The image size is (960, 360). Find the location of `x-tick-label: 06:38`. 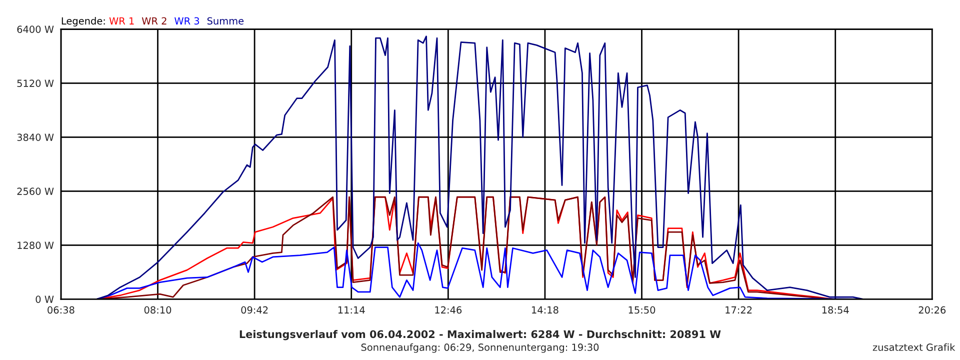

x-tick-label: 06:38 is located at coordinates (61, 310).